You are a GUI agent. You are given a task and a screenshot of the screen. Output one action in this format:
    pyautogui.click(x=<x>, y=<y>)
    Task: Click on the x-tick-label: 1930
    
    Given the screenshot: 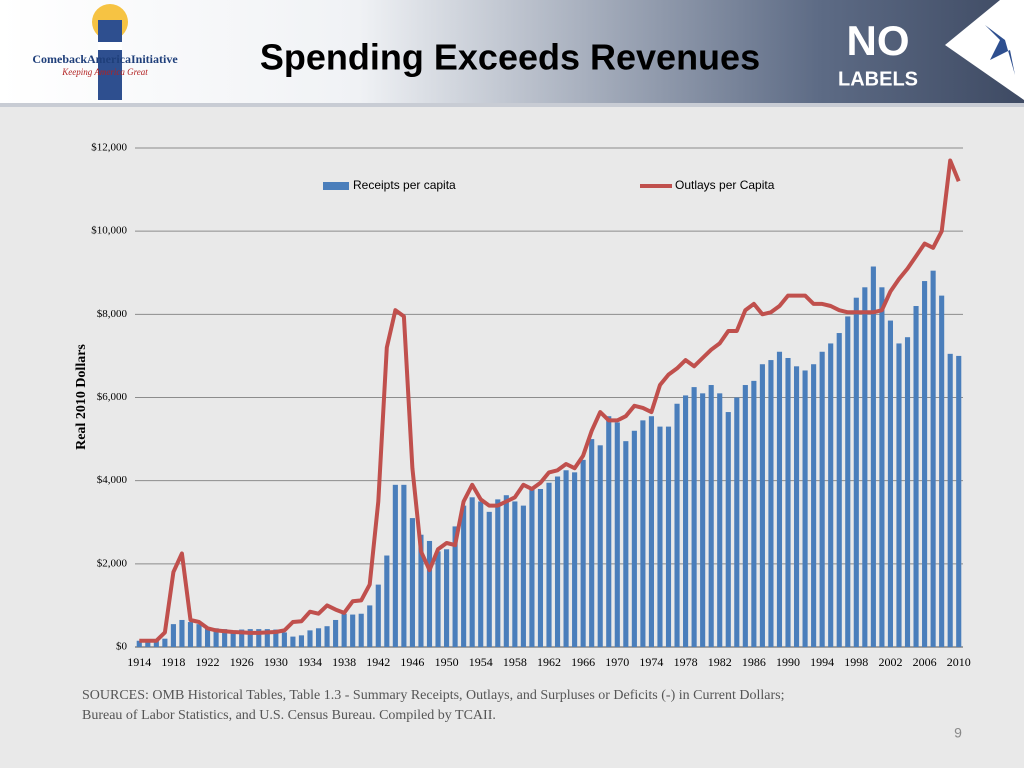 What is the action you would take?
    pyautogui.click(x=276, y=662)
    